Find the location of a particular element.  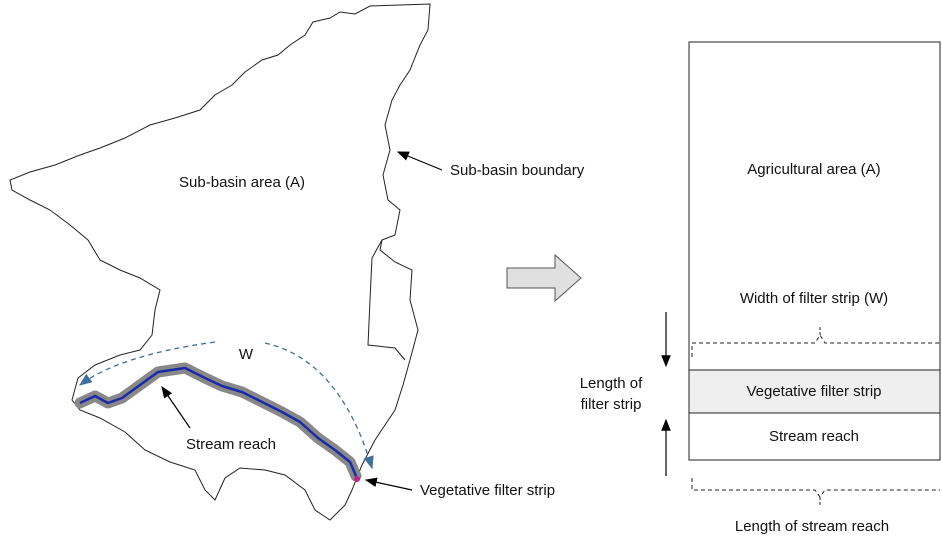

length-label-line: filter strip is located at coordinates (611, 404).